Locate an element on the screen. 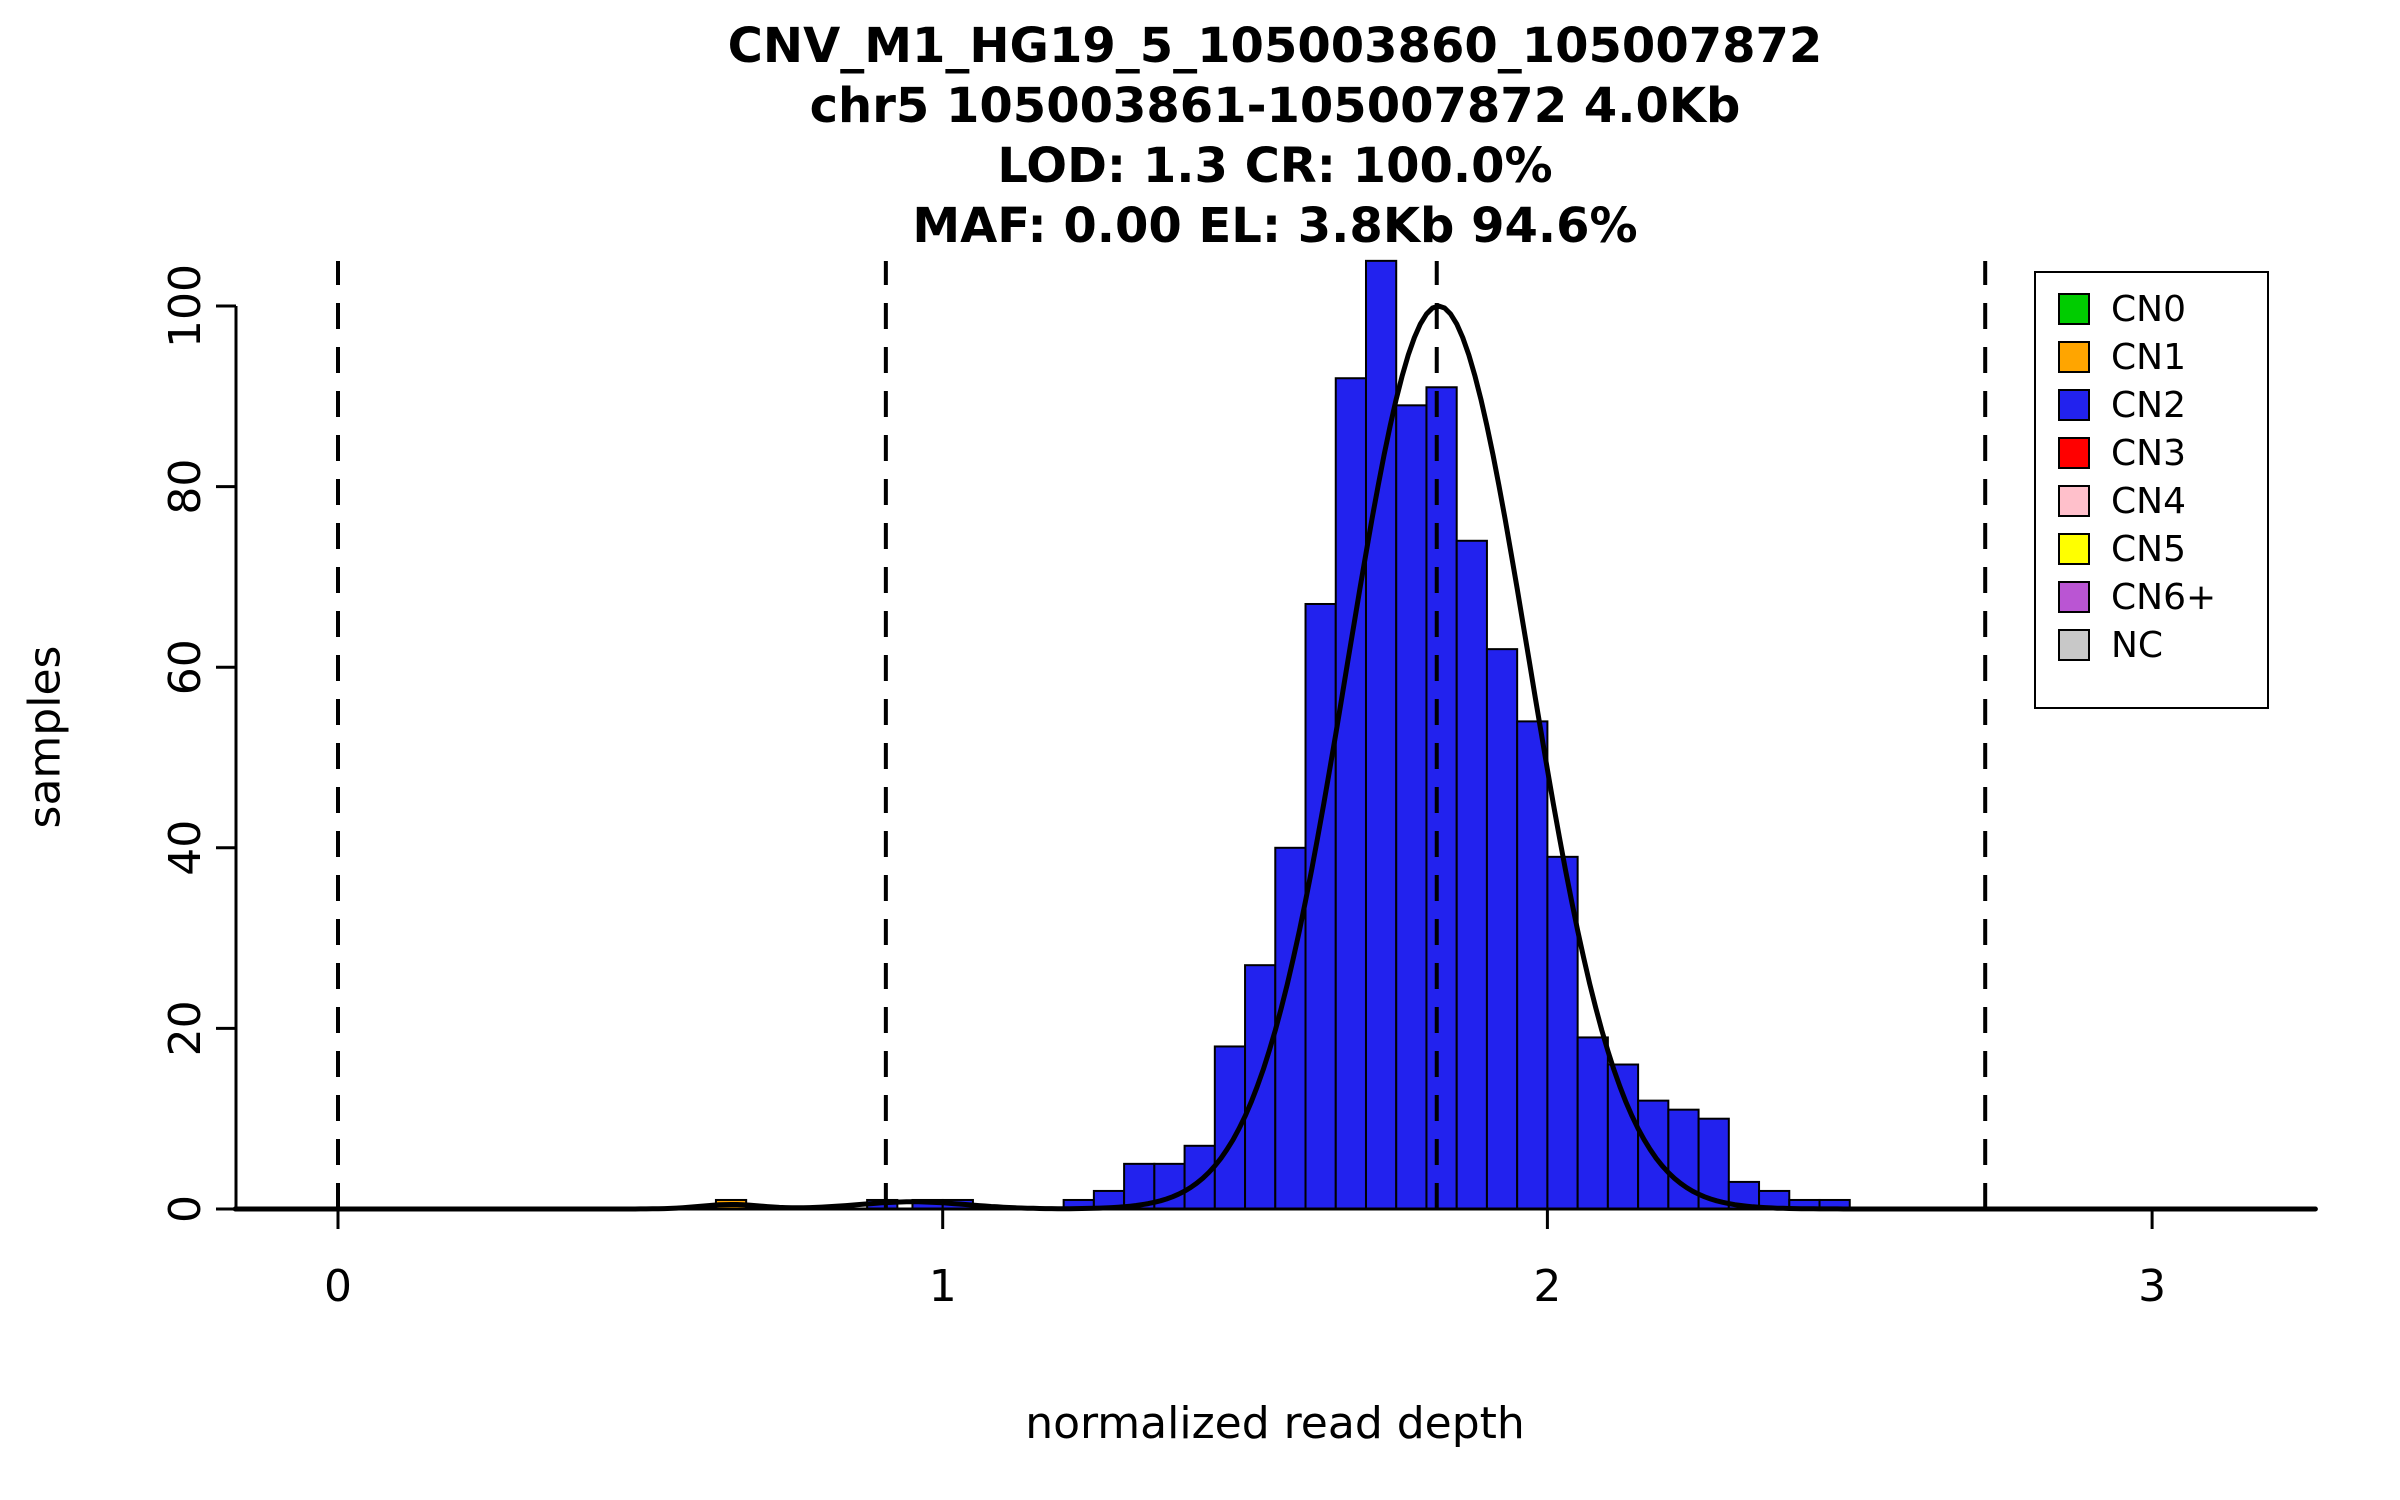 Image resolution: width=2400 pixels, height=1500 pixels. legend-label-cn0: CN0 is located at coordinates (2148, 309).